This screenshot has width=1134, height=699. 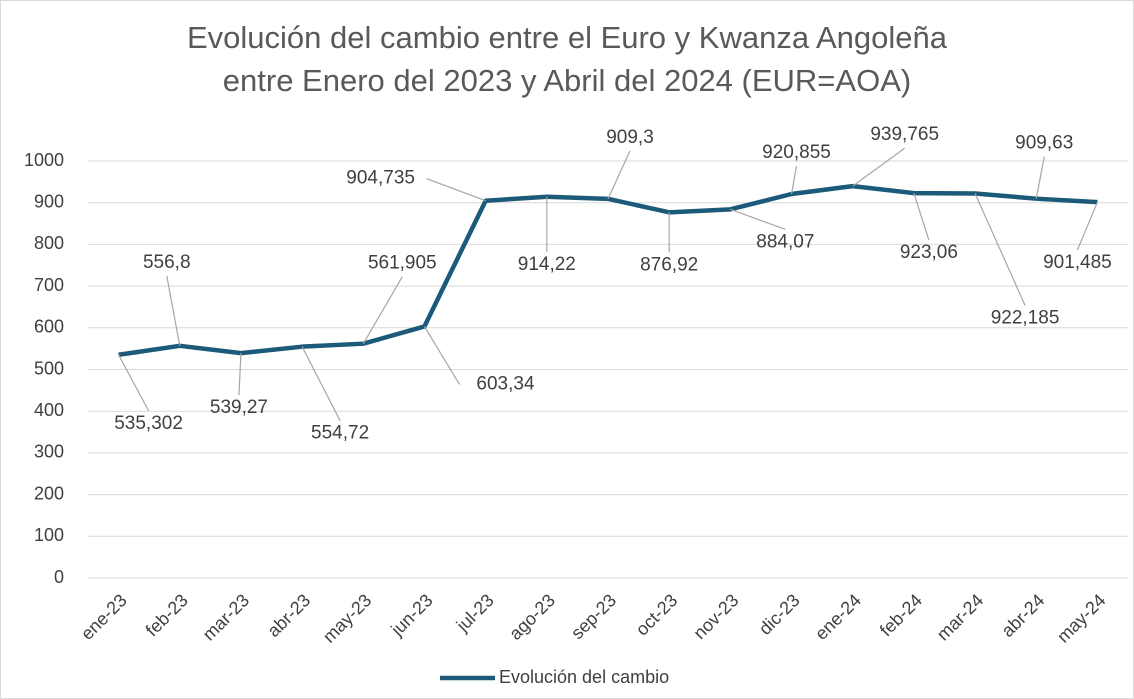 I want to click on y-tick-label: 800, so click(x=49, y=243).